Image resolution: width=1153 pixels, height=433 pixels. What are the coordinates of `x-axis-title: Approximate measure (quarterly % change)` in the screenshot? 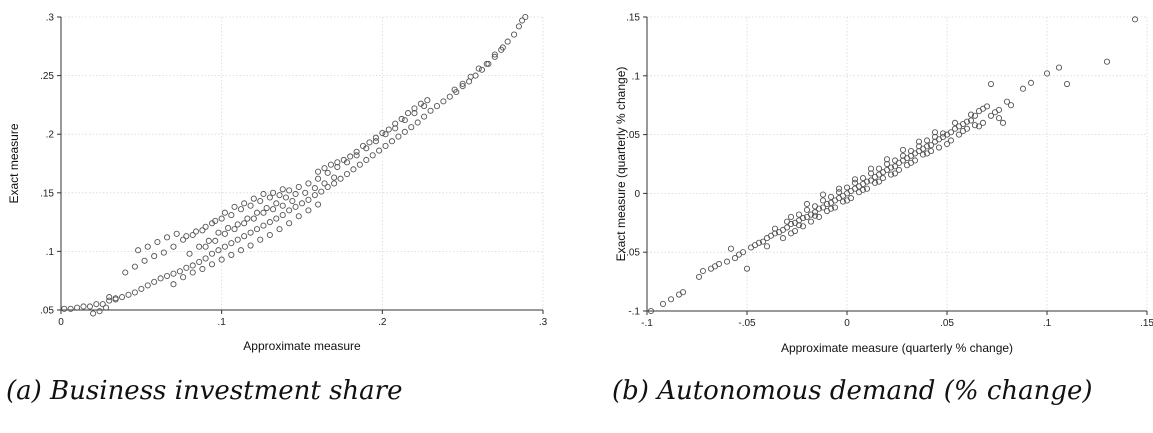 It's located at (897, 348).